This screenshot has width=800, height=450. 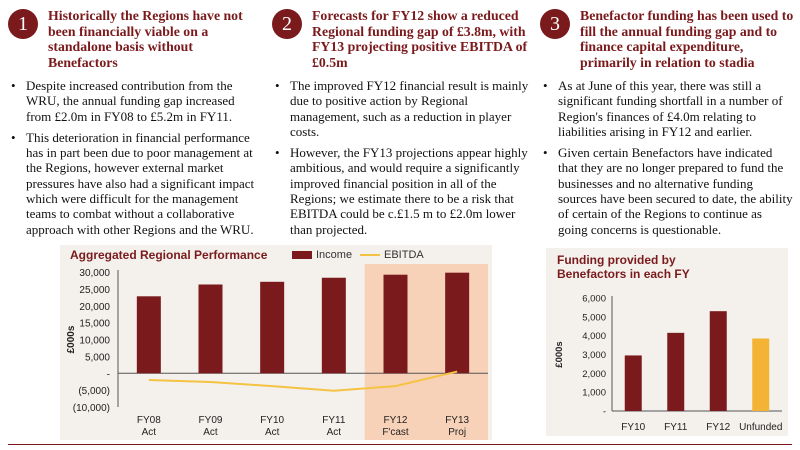 I want to click on y-tick-label: 2,000, so click(x=594, y=374).